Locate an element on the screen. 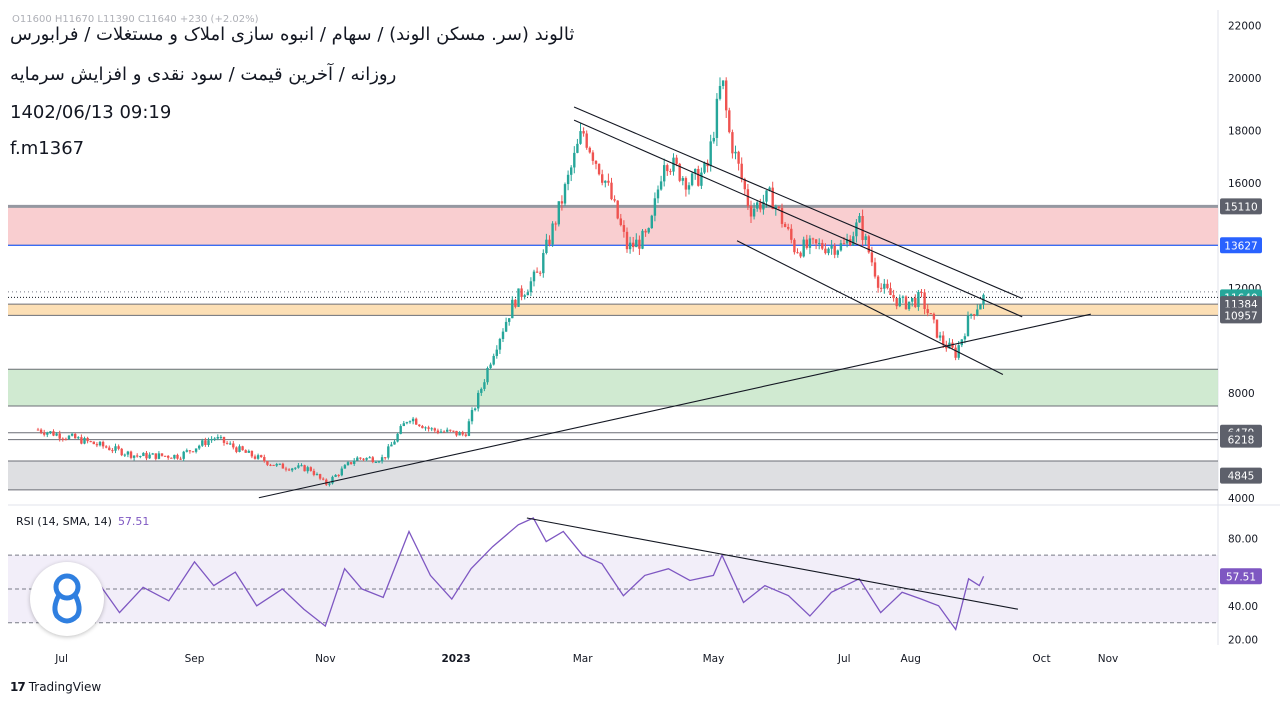  price-label-box is located at coordinates (1241, 206).